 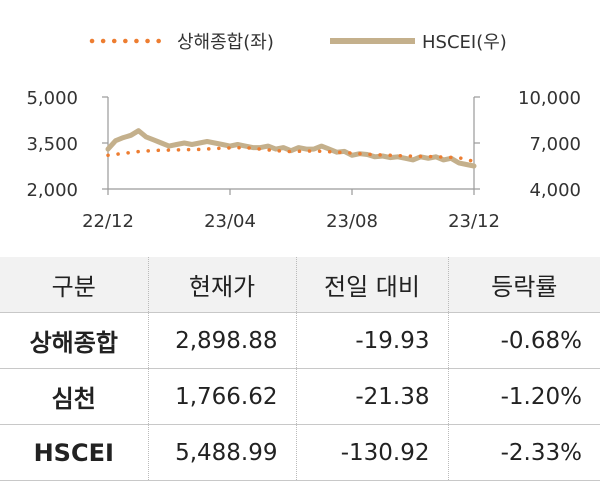 What do you see at coordinates (371, 340) in the screenshot?
I see `row-change: -19.93` at bounding box center [371, 340].